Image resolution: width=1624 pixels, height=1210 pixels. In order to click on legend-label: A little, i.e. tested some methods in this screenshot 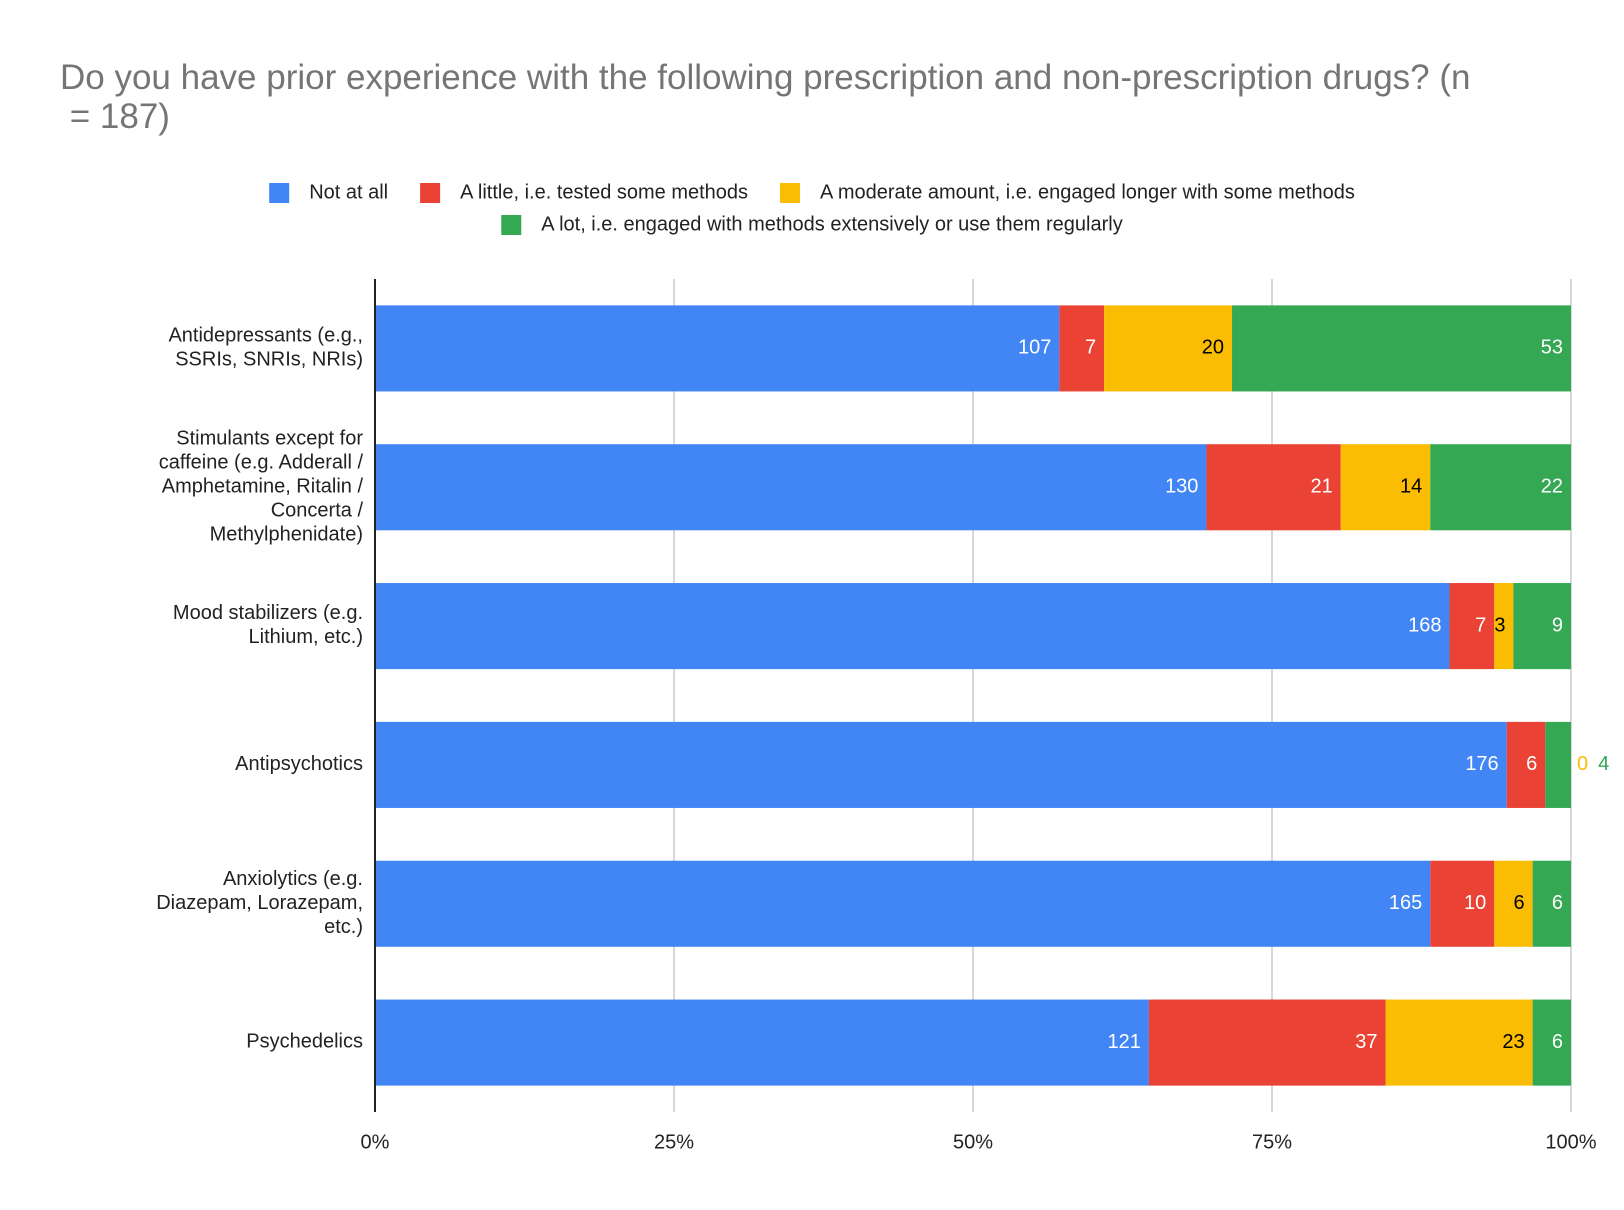, I will do `click(604, 192)`.